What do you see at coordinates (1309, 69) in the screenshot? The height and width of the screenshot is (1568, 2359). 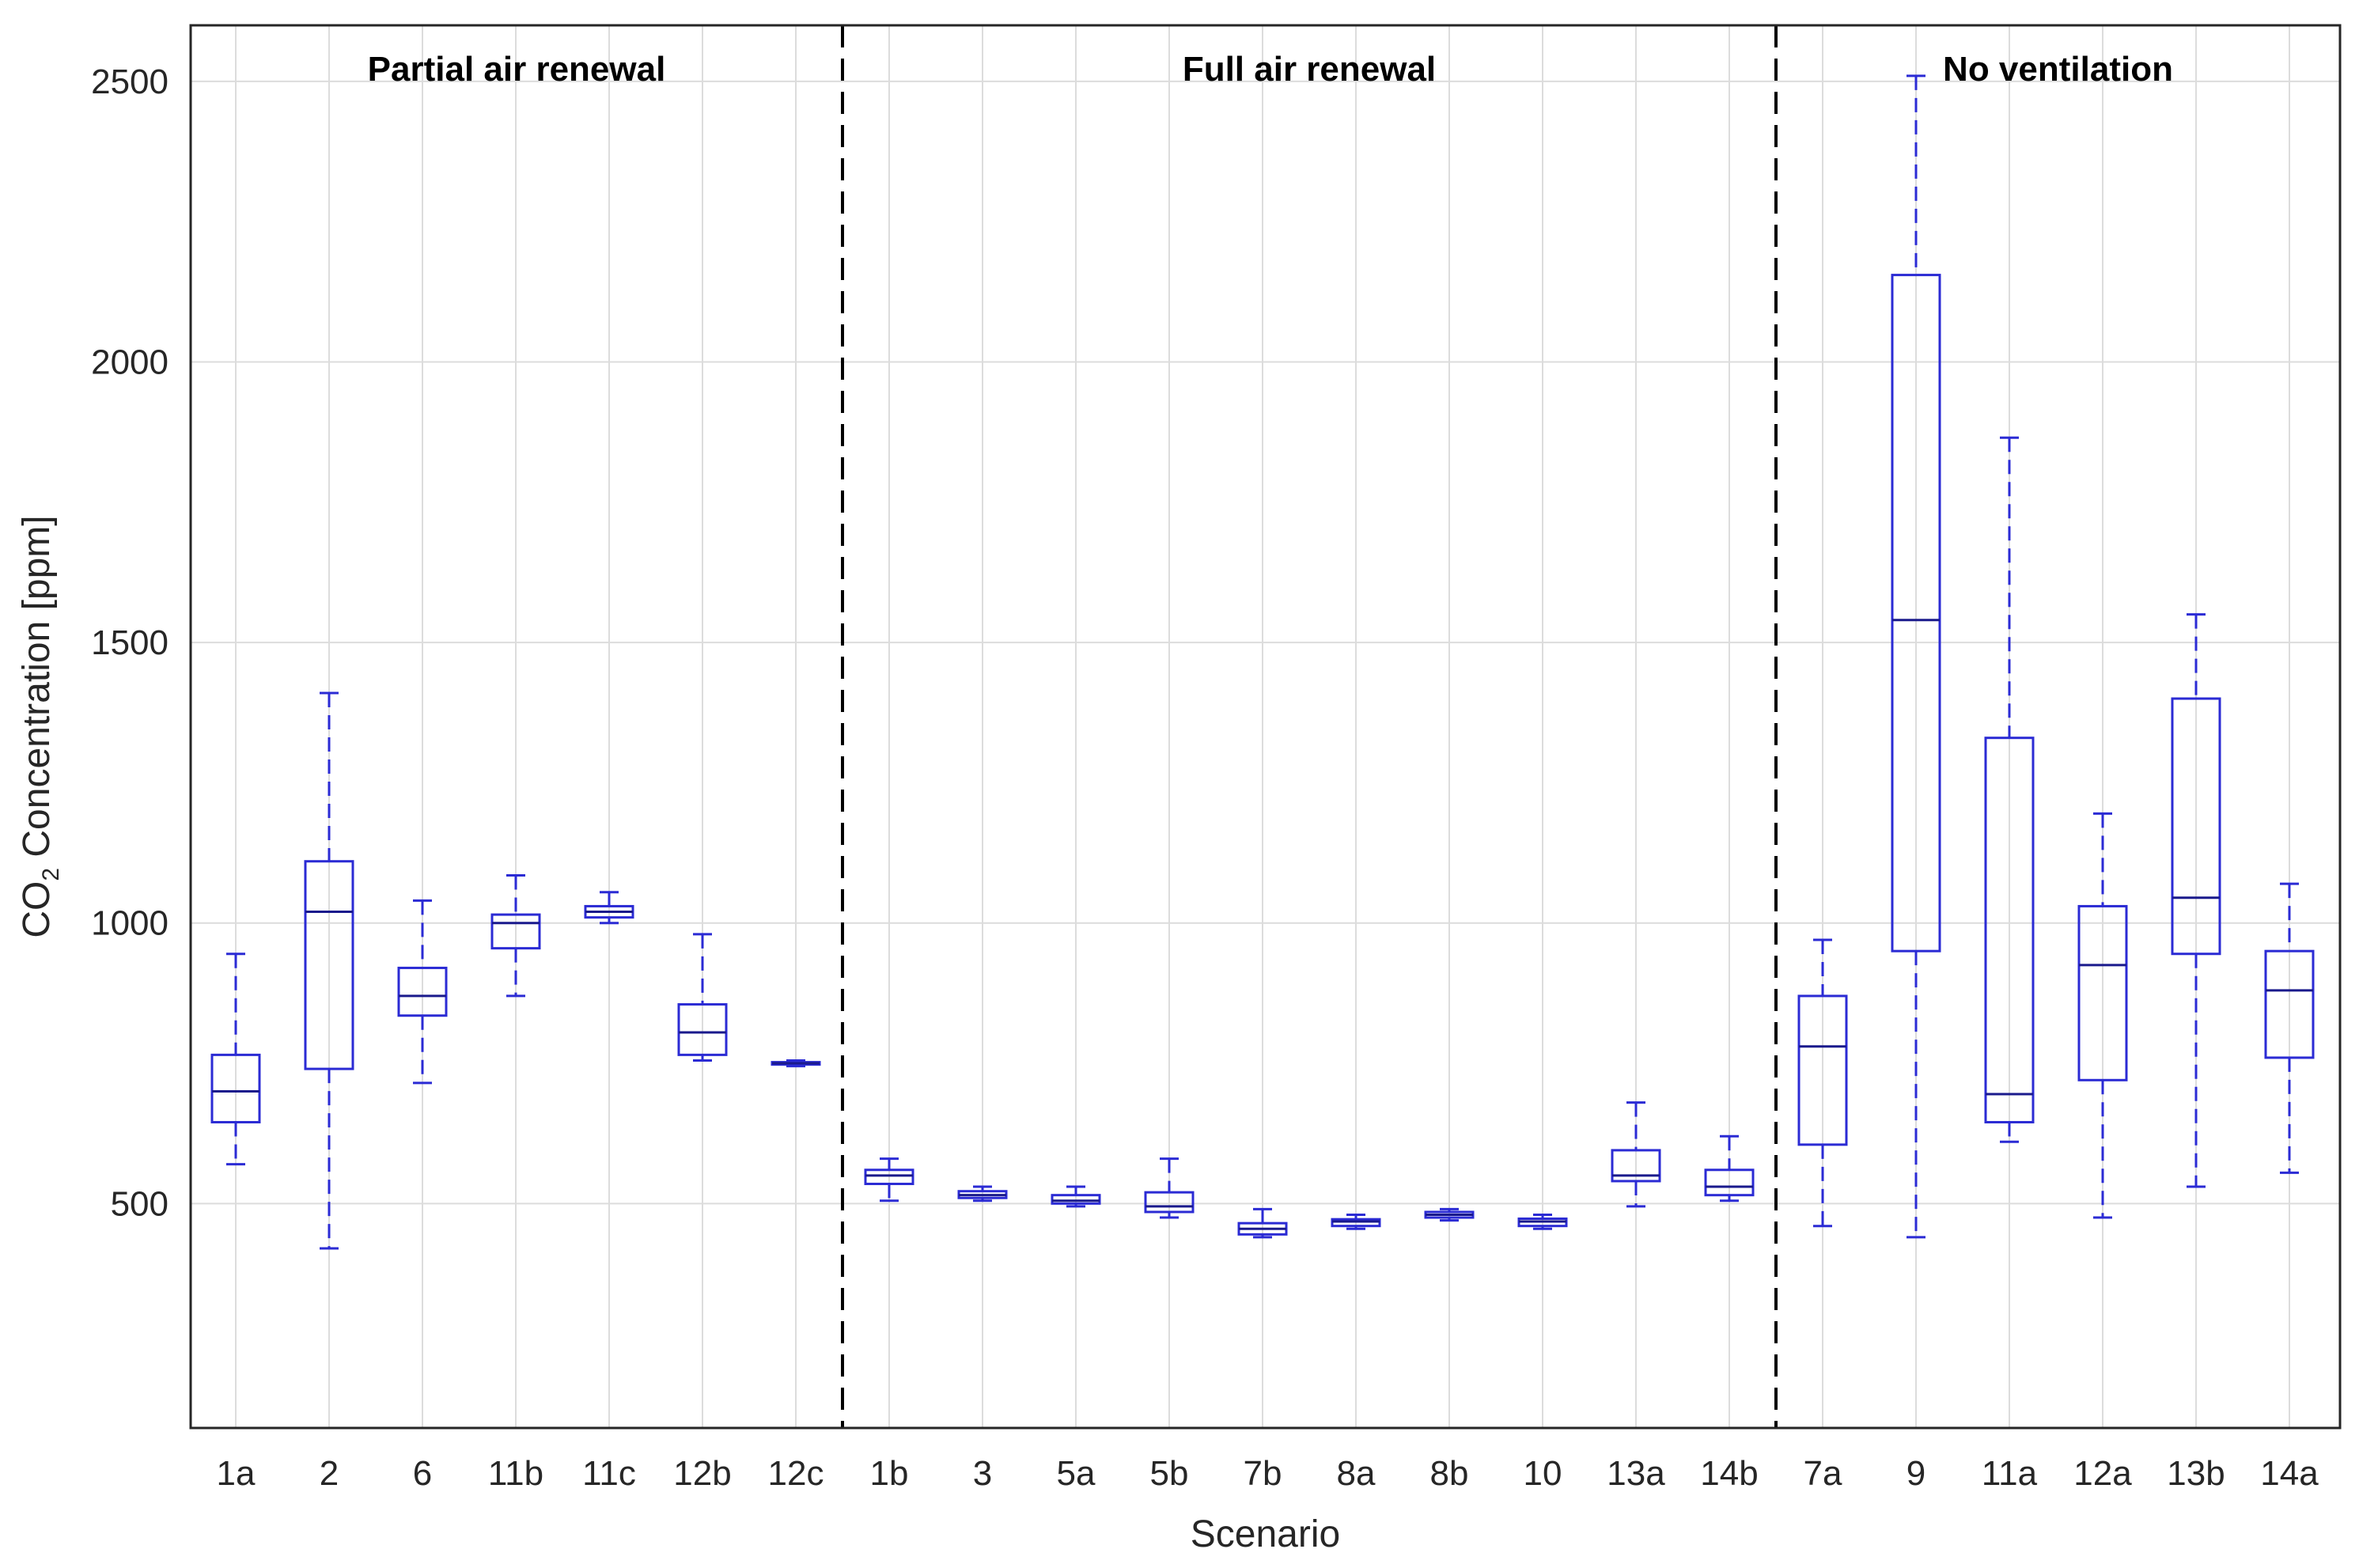 I see `group-label: Full air renewal` at bounding box center [1309, 69].